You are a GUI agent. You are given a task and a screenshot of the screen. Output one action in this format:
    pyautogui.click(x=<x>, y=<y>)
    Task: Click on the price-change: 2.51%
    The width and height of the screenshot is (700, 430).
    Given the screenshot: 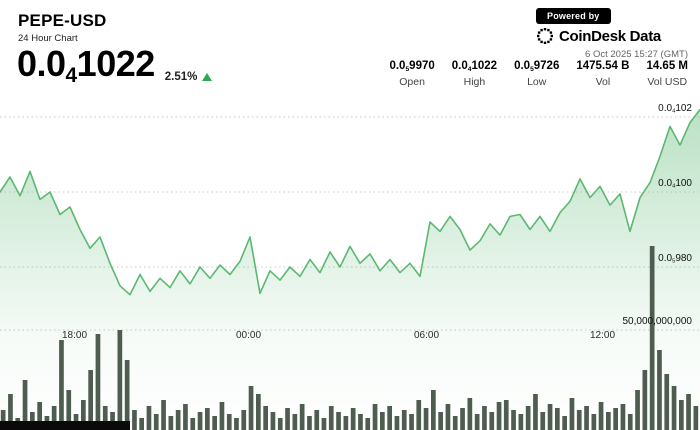 What is the action you would take?
    pyautogui.click(x=189, y=77)
    